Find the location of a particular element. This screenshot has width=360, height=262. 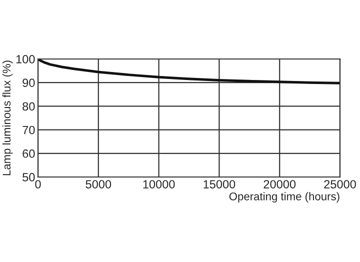

y-tick-label: 80 is located at coordinates (28, 106).